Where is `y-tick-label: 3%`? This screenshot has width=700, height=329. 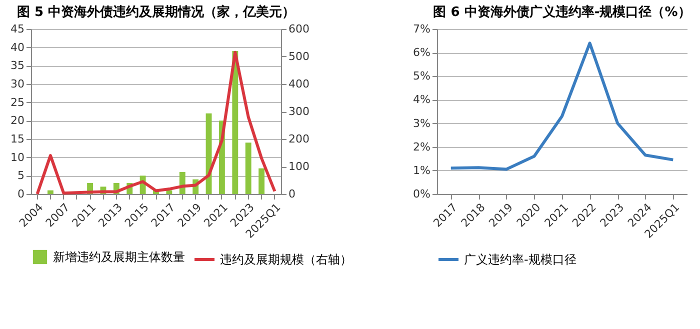
y-tick-label: 3% is located at coordinates (421, 123).